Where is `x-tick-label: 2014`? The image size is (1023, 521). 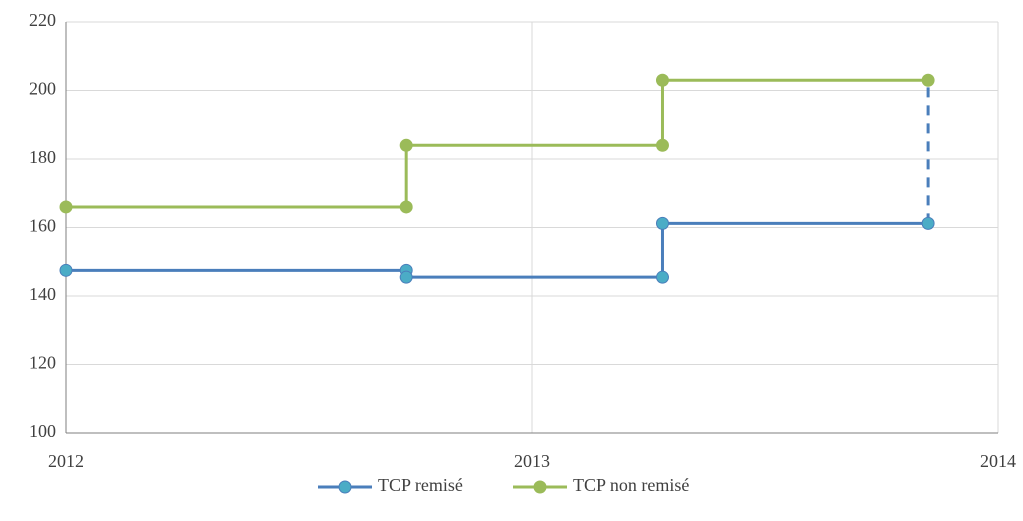
x-tick-label: 2014 is located at coordinates (998, 461).